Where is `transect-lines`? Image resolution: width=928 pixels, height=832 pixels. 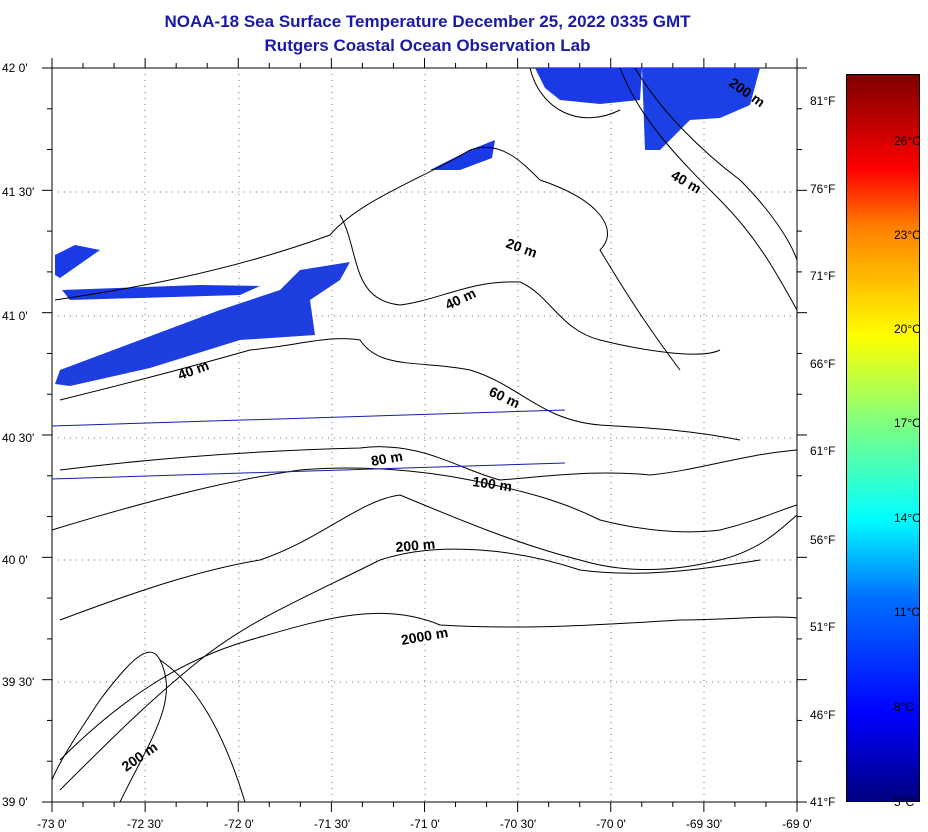 transect-lines is located at coordinates (308, 444).